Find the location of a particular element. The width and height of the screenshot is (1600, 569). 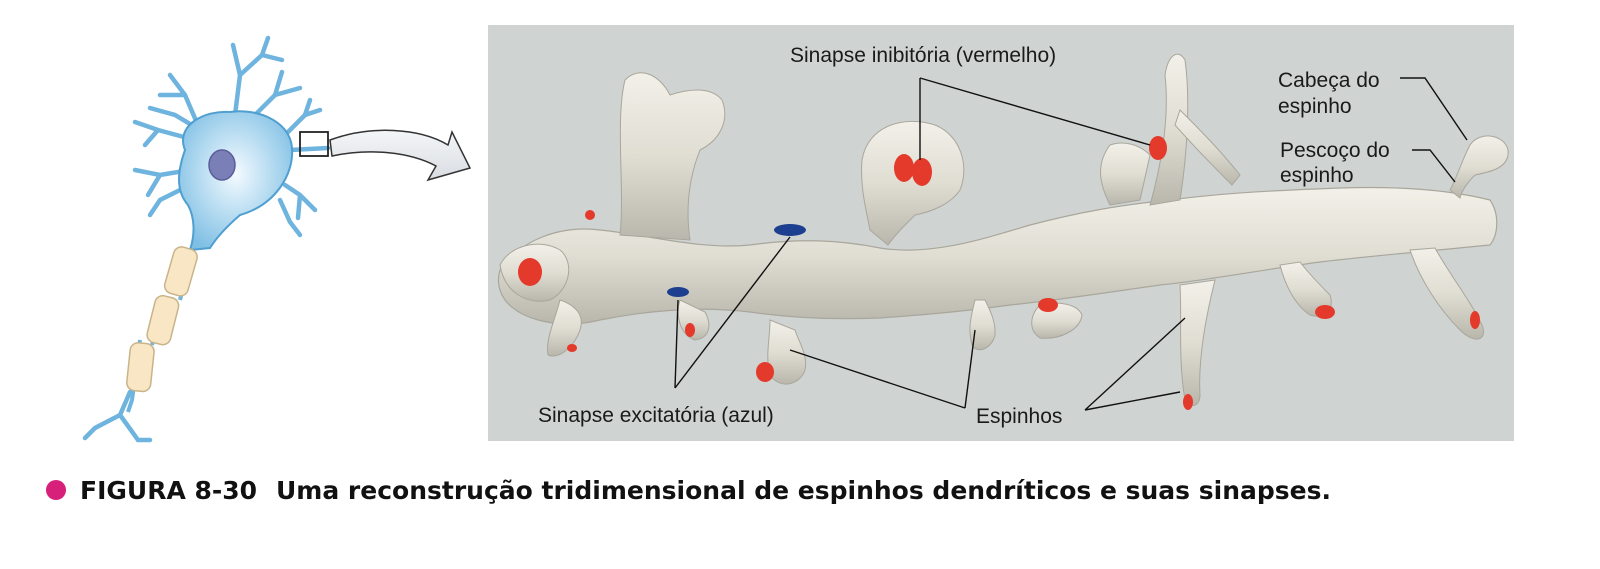

soma is located at coordinates (236, 181).